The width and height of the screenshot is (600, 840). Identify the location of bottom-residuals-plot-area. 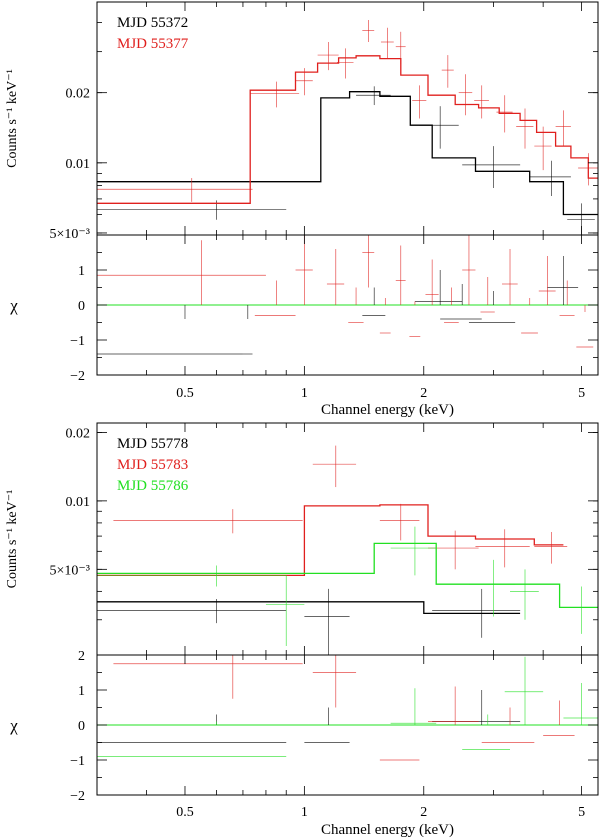
(347, 708).